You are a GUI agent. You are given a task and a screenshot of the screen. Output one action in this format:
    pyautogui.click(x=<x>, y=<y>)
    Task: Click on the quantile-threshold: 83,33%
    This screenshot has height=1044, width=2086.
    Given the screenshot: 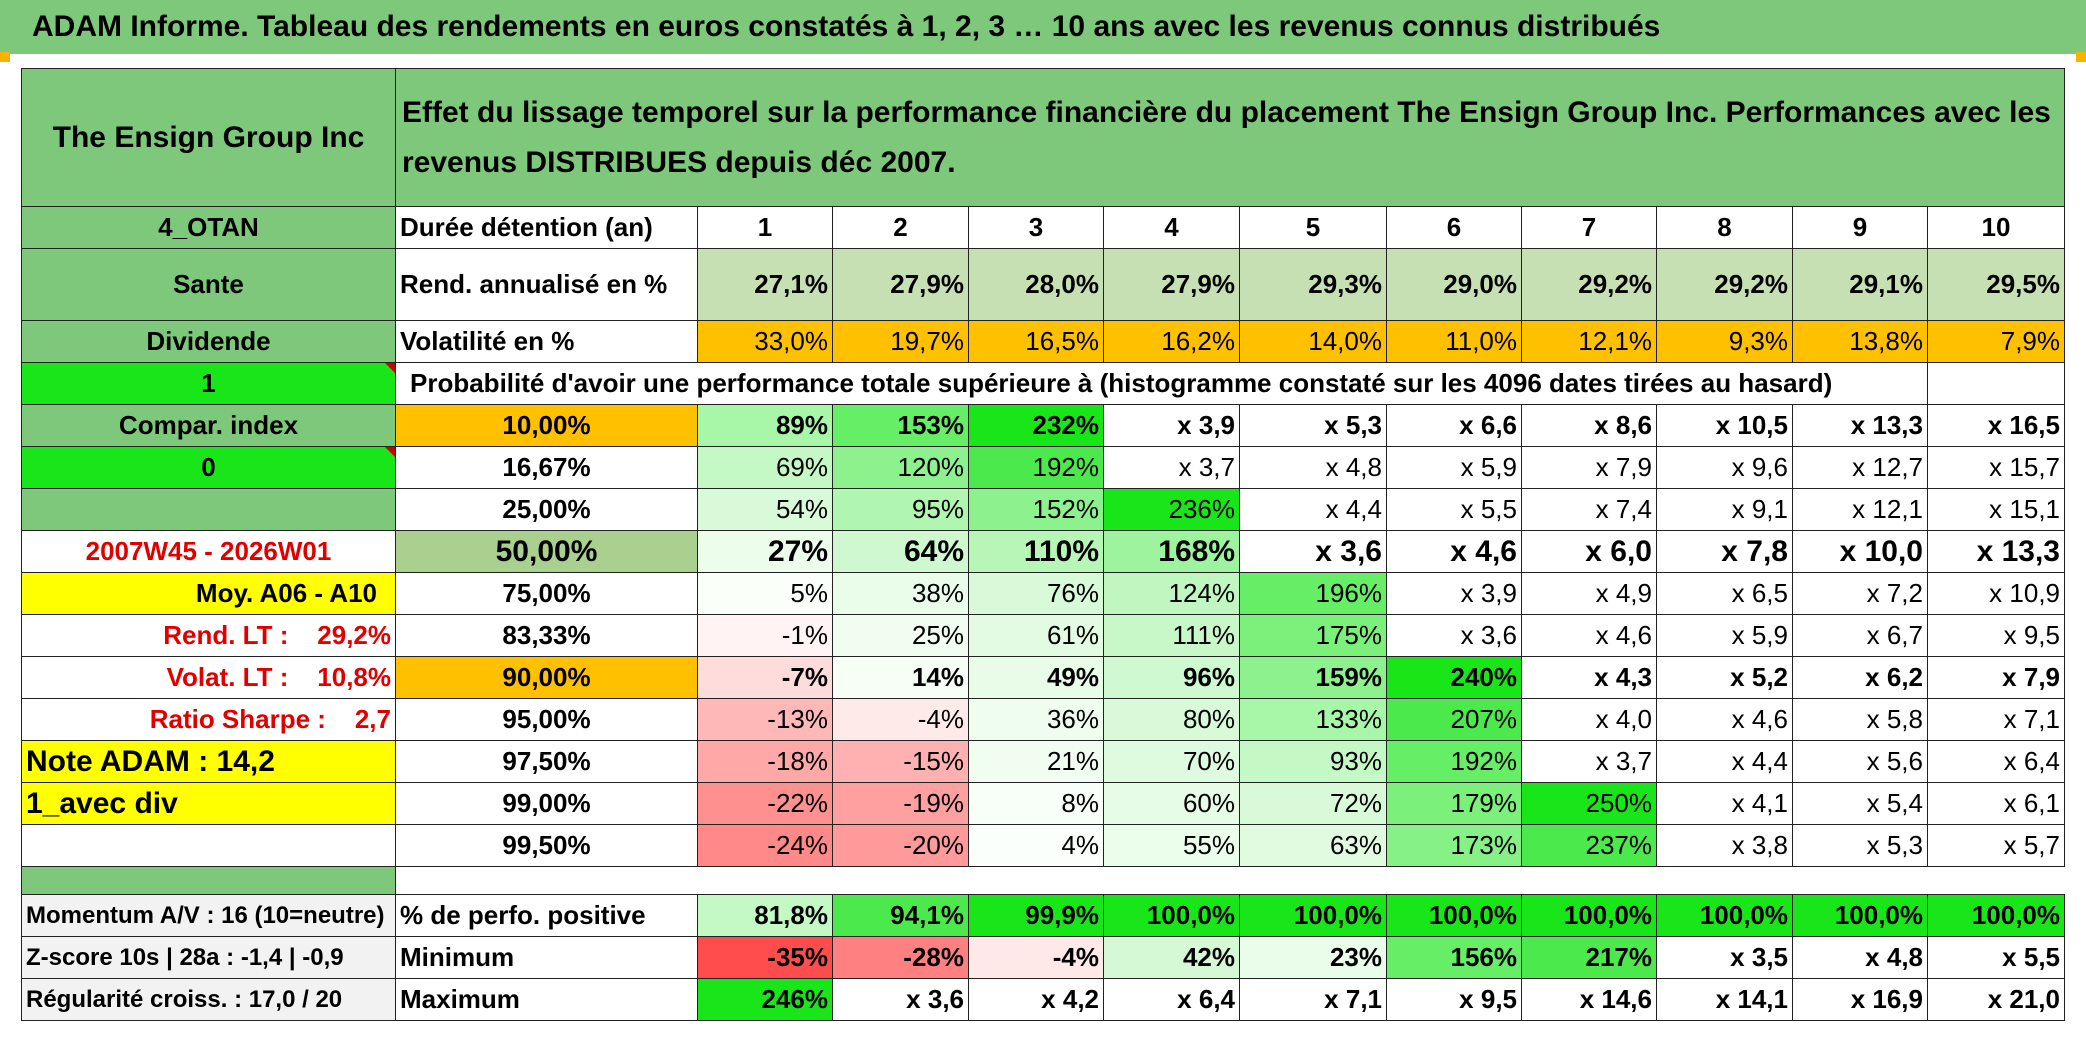 What is the action you would take?
    pyautogui.click(x=546, y=635)
    